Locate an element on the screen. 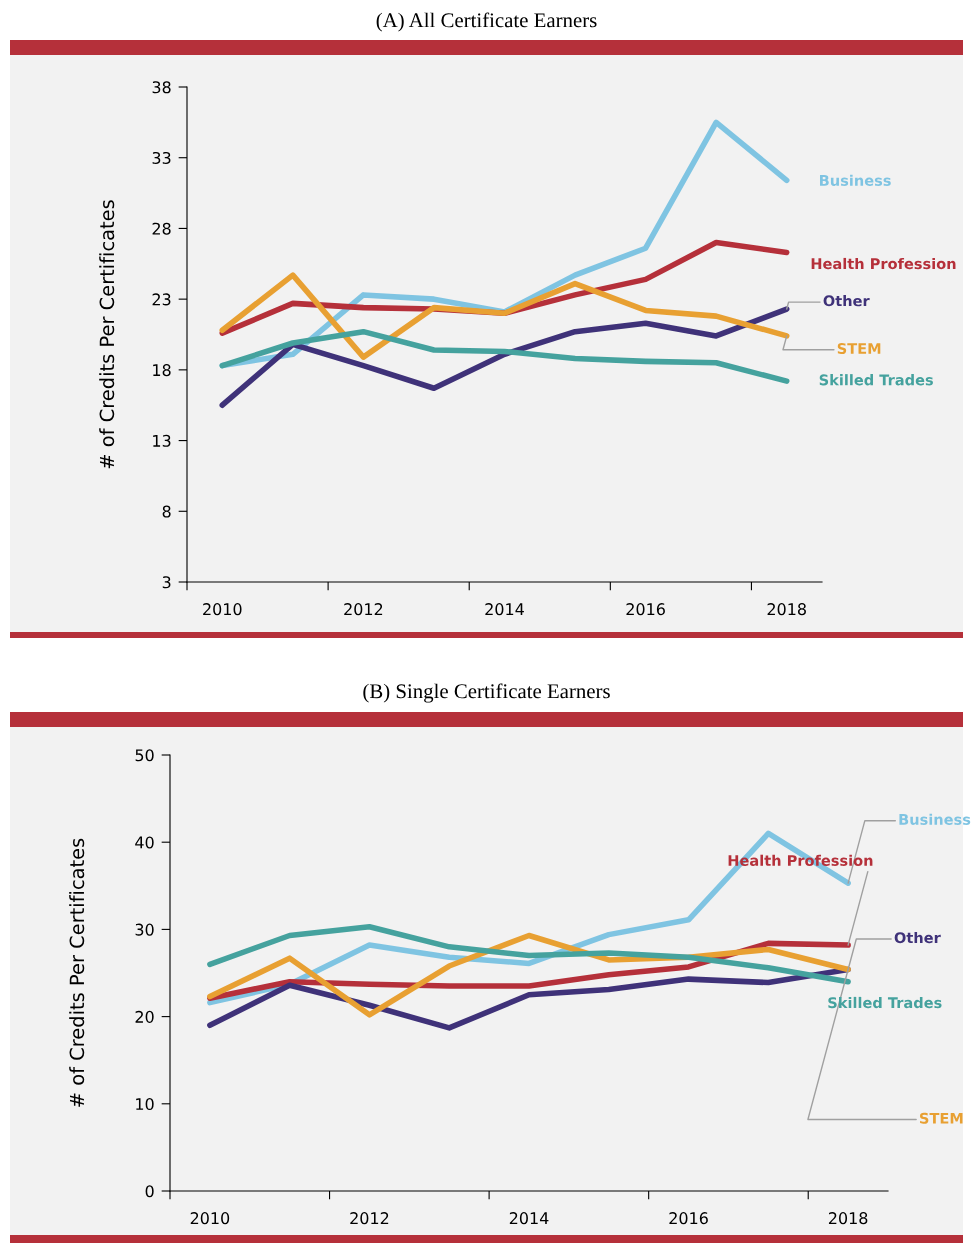  y-tick-label: 18 is located at coordinates (162, 370).